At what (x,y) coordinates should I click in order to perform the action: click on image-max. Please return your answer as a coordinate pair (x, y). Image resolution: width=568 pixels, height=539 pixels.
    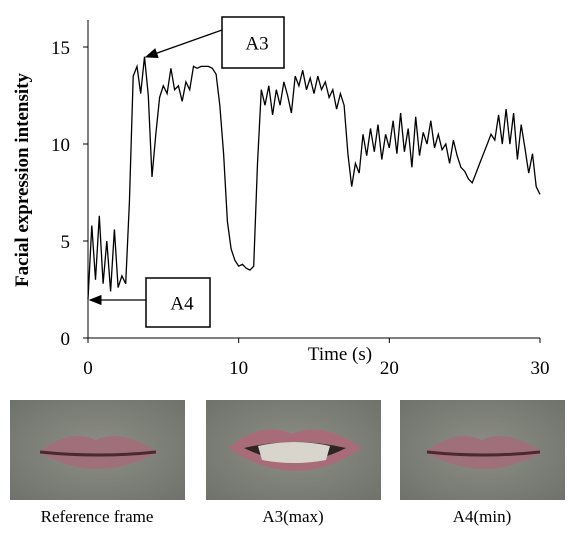
    Looking at the image, I should click on (293, 450).